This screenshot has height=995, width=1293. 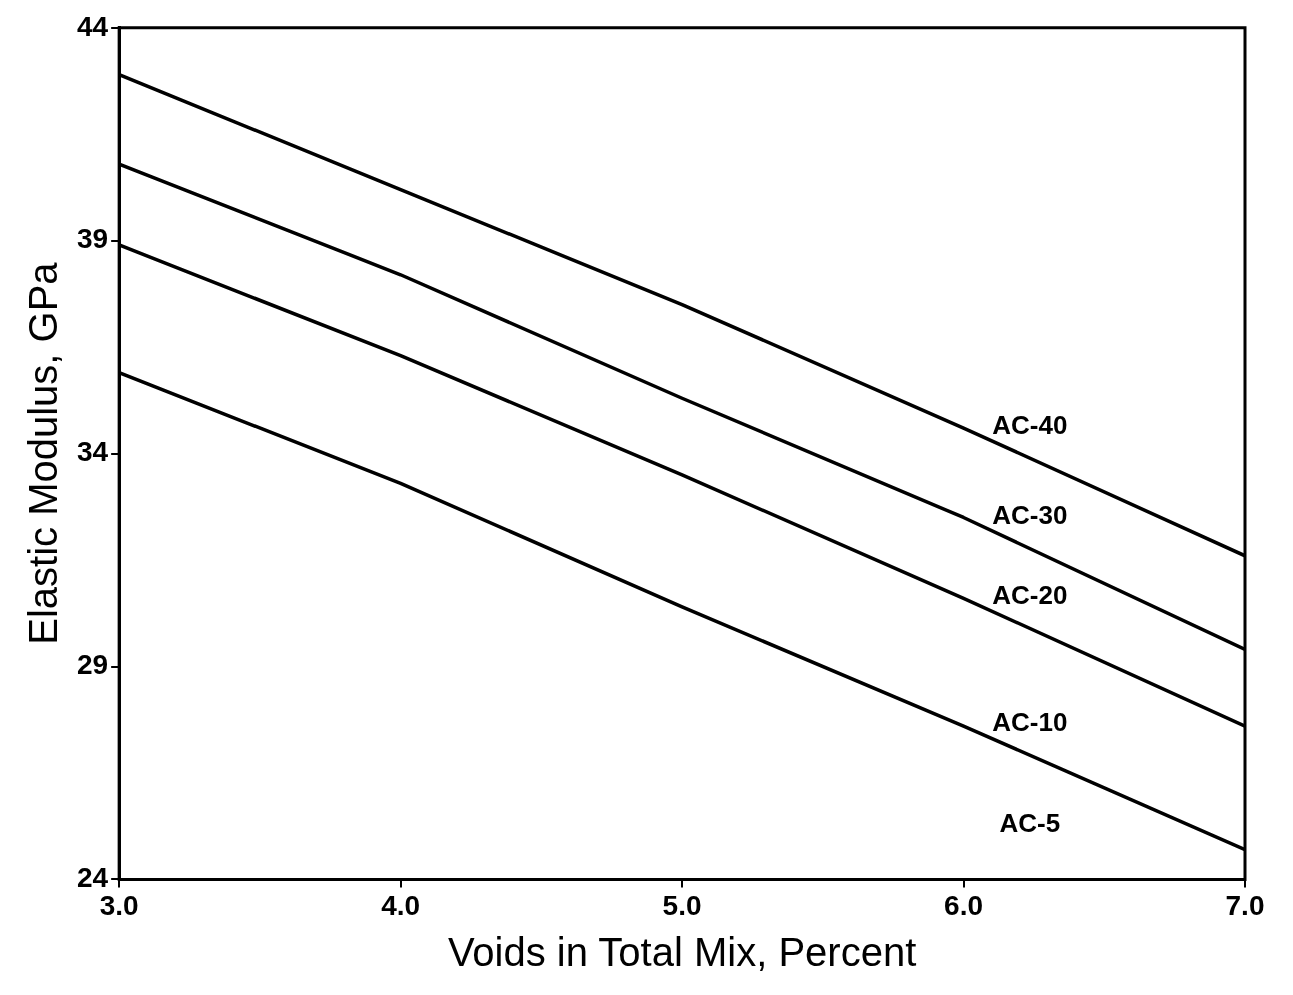 I want to click on series-label: AC-10, so click(x=1030, y=721).